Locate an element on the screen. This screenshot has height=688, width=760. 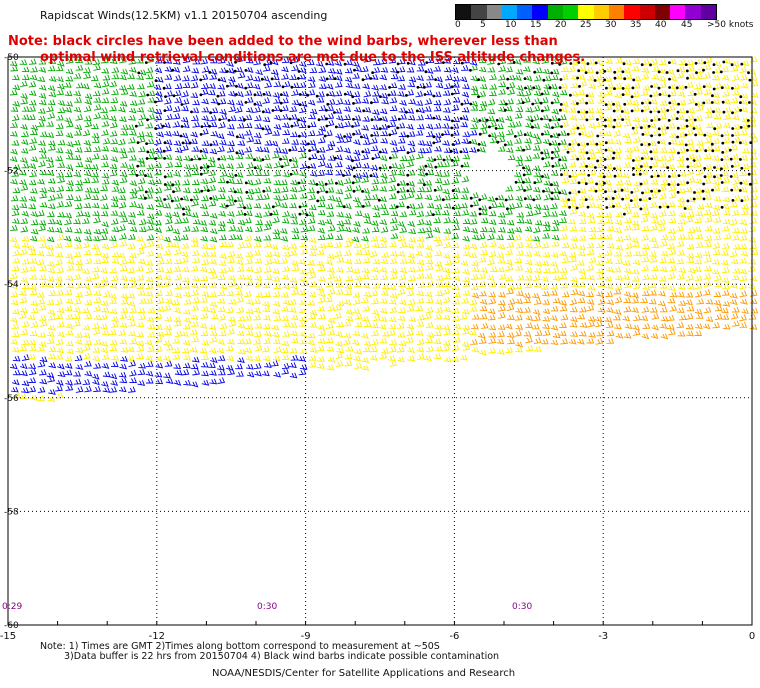
scale-label: 30 is located at coordinates (611, 25).